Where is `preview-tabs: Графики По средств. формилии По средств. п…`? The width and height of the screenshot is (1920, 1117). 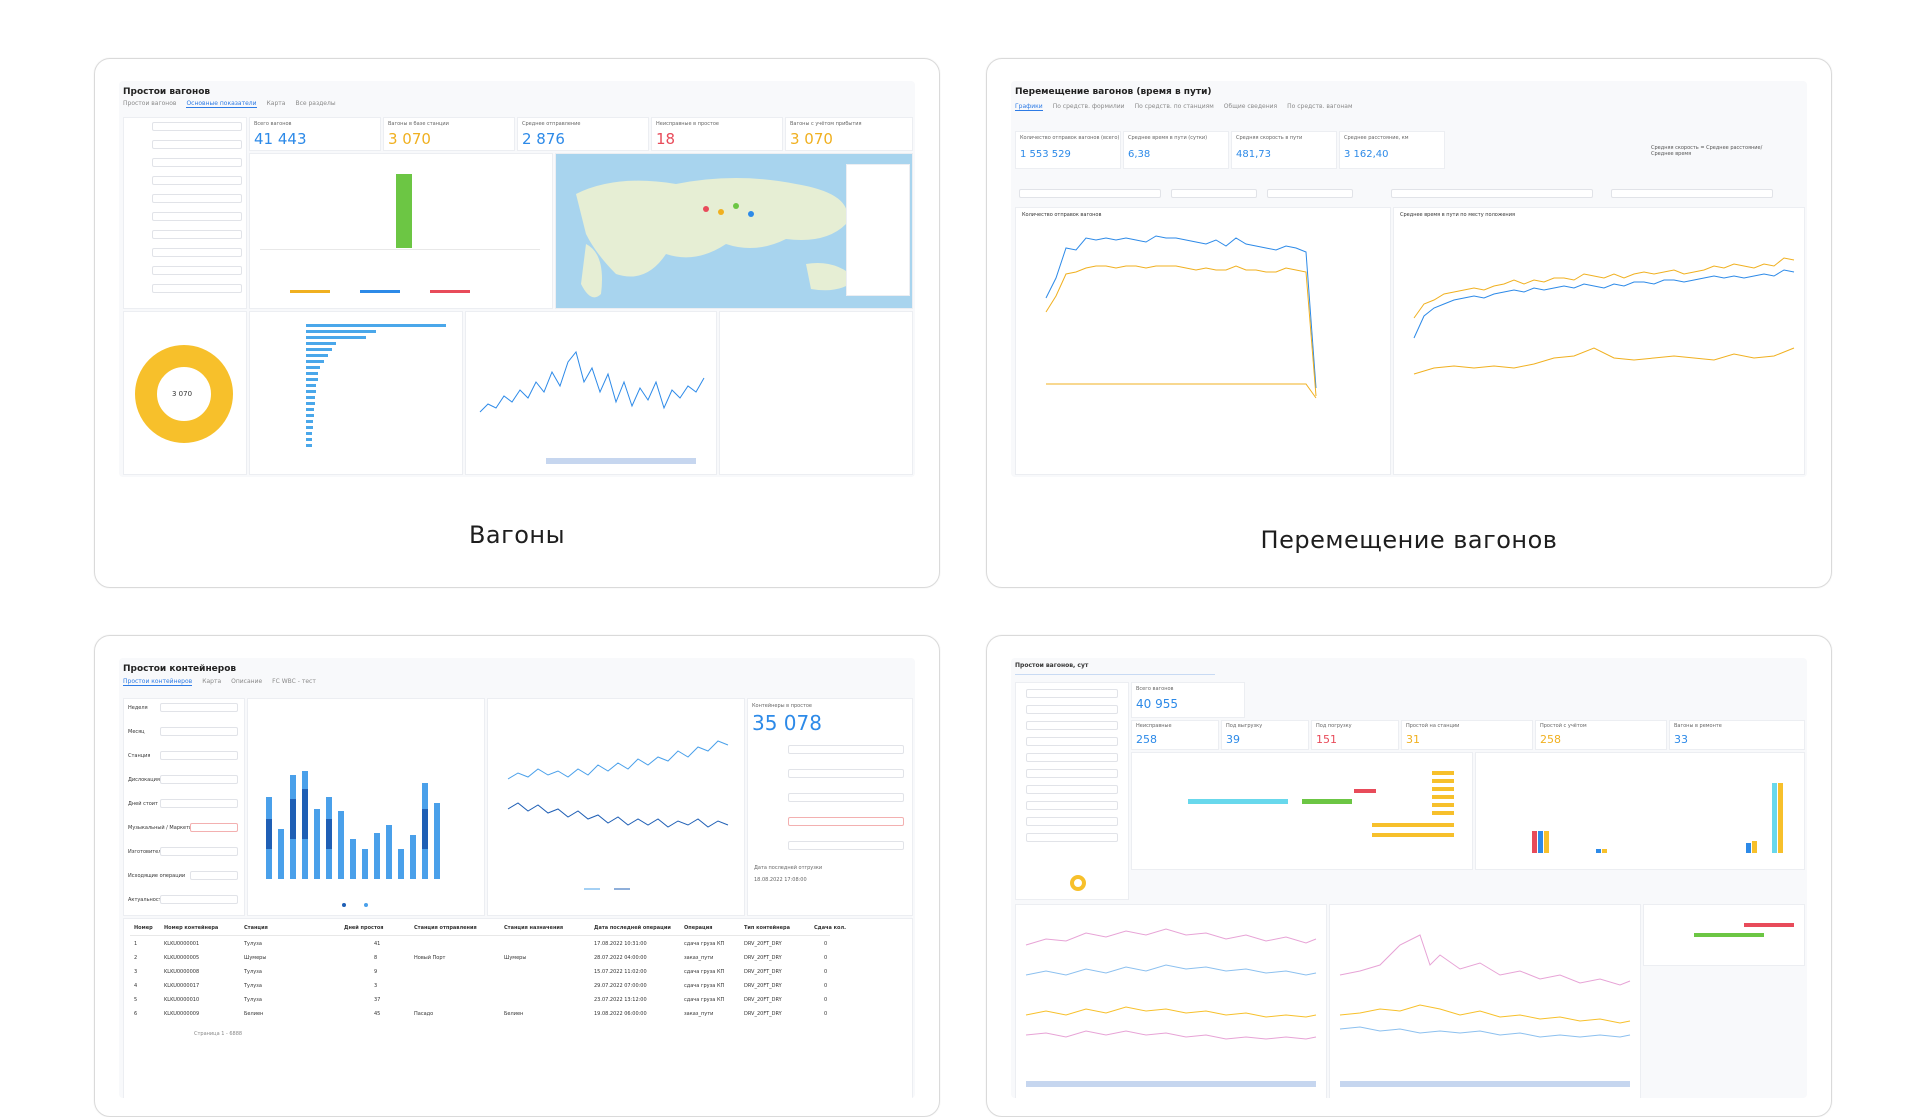 preview-tabs: Графики По средств. формилии По средств. п… is located at coordinates (1184, 107).